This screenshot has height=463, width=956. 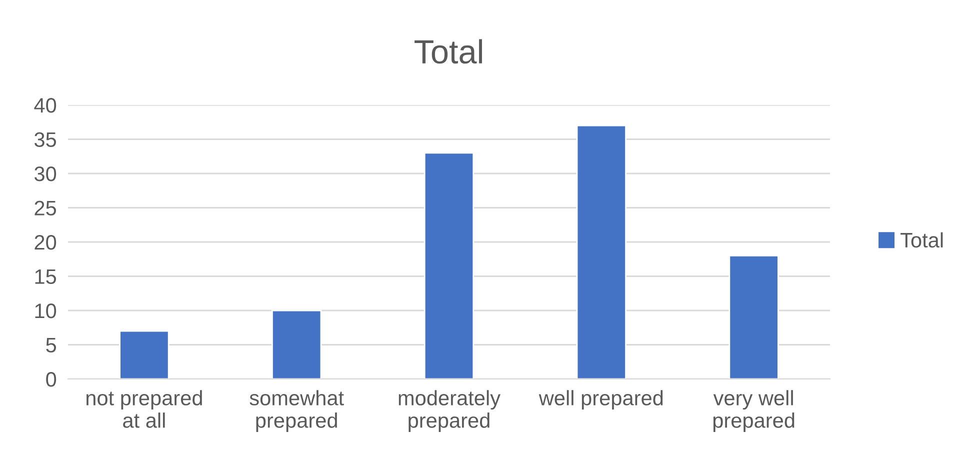 What do you see at coordinates (51, 345) in the screenshot?
I see `y-tick-label: 5` at bounding box center [51, 345].